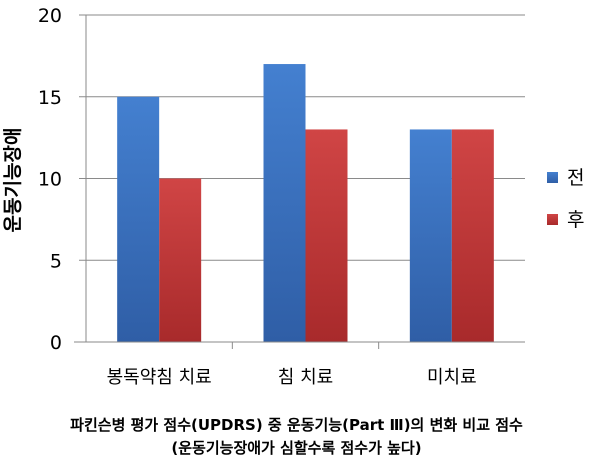 The width and height of the screenshot is (593, 468). I want to click on y-axis-label: 운동기능장애, so click(13, 180).